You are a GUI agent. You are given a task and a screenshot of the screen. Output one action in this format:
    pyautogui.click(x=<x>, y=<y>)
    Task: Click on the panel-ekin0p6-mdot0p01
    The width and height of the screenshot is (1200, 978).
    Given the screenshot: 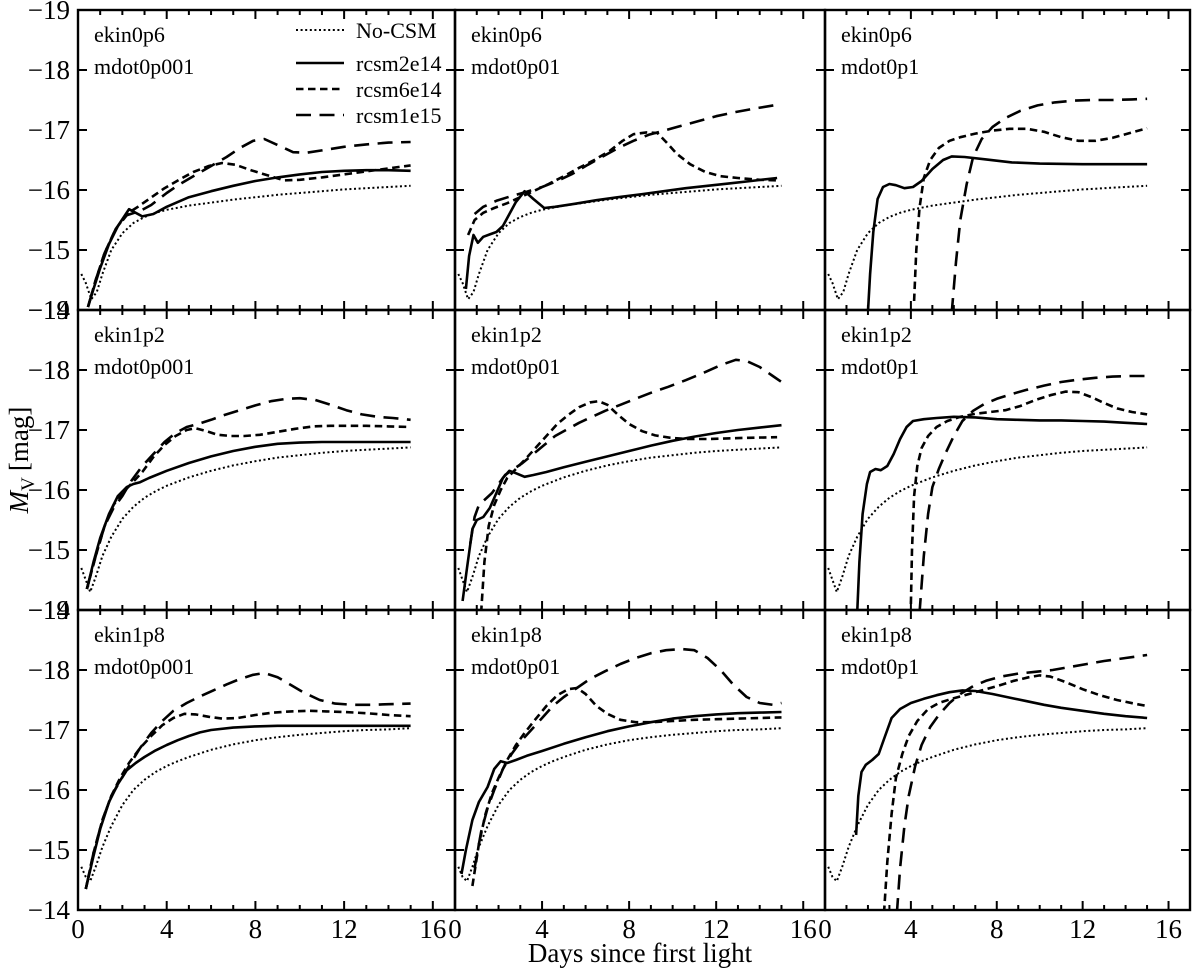 What is the action you would take?
    pyautogui.click(x=619, y=202)
    